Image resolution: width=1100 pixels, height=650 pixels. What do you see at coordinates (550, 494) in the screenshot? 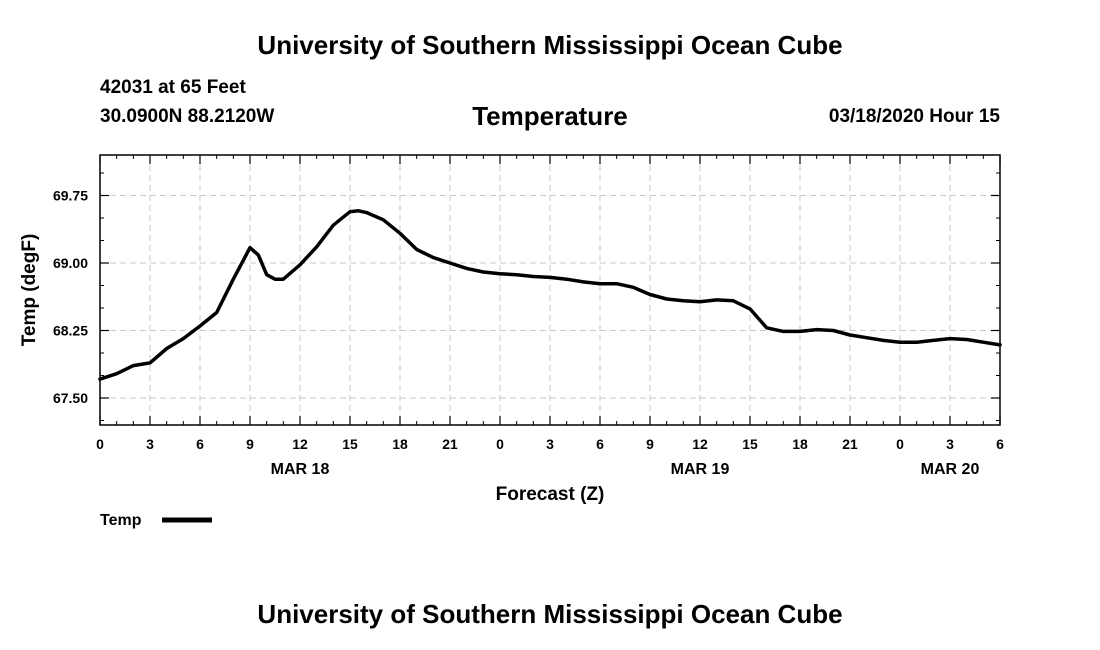
I see `x-axis-label: Forecast (Z)` at bounding box center [550, 494].